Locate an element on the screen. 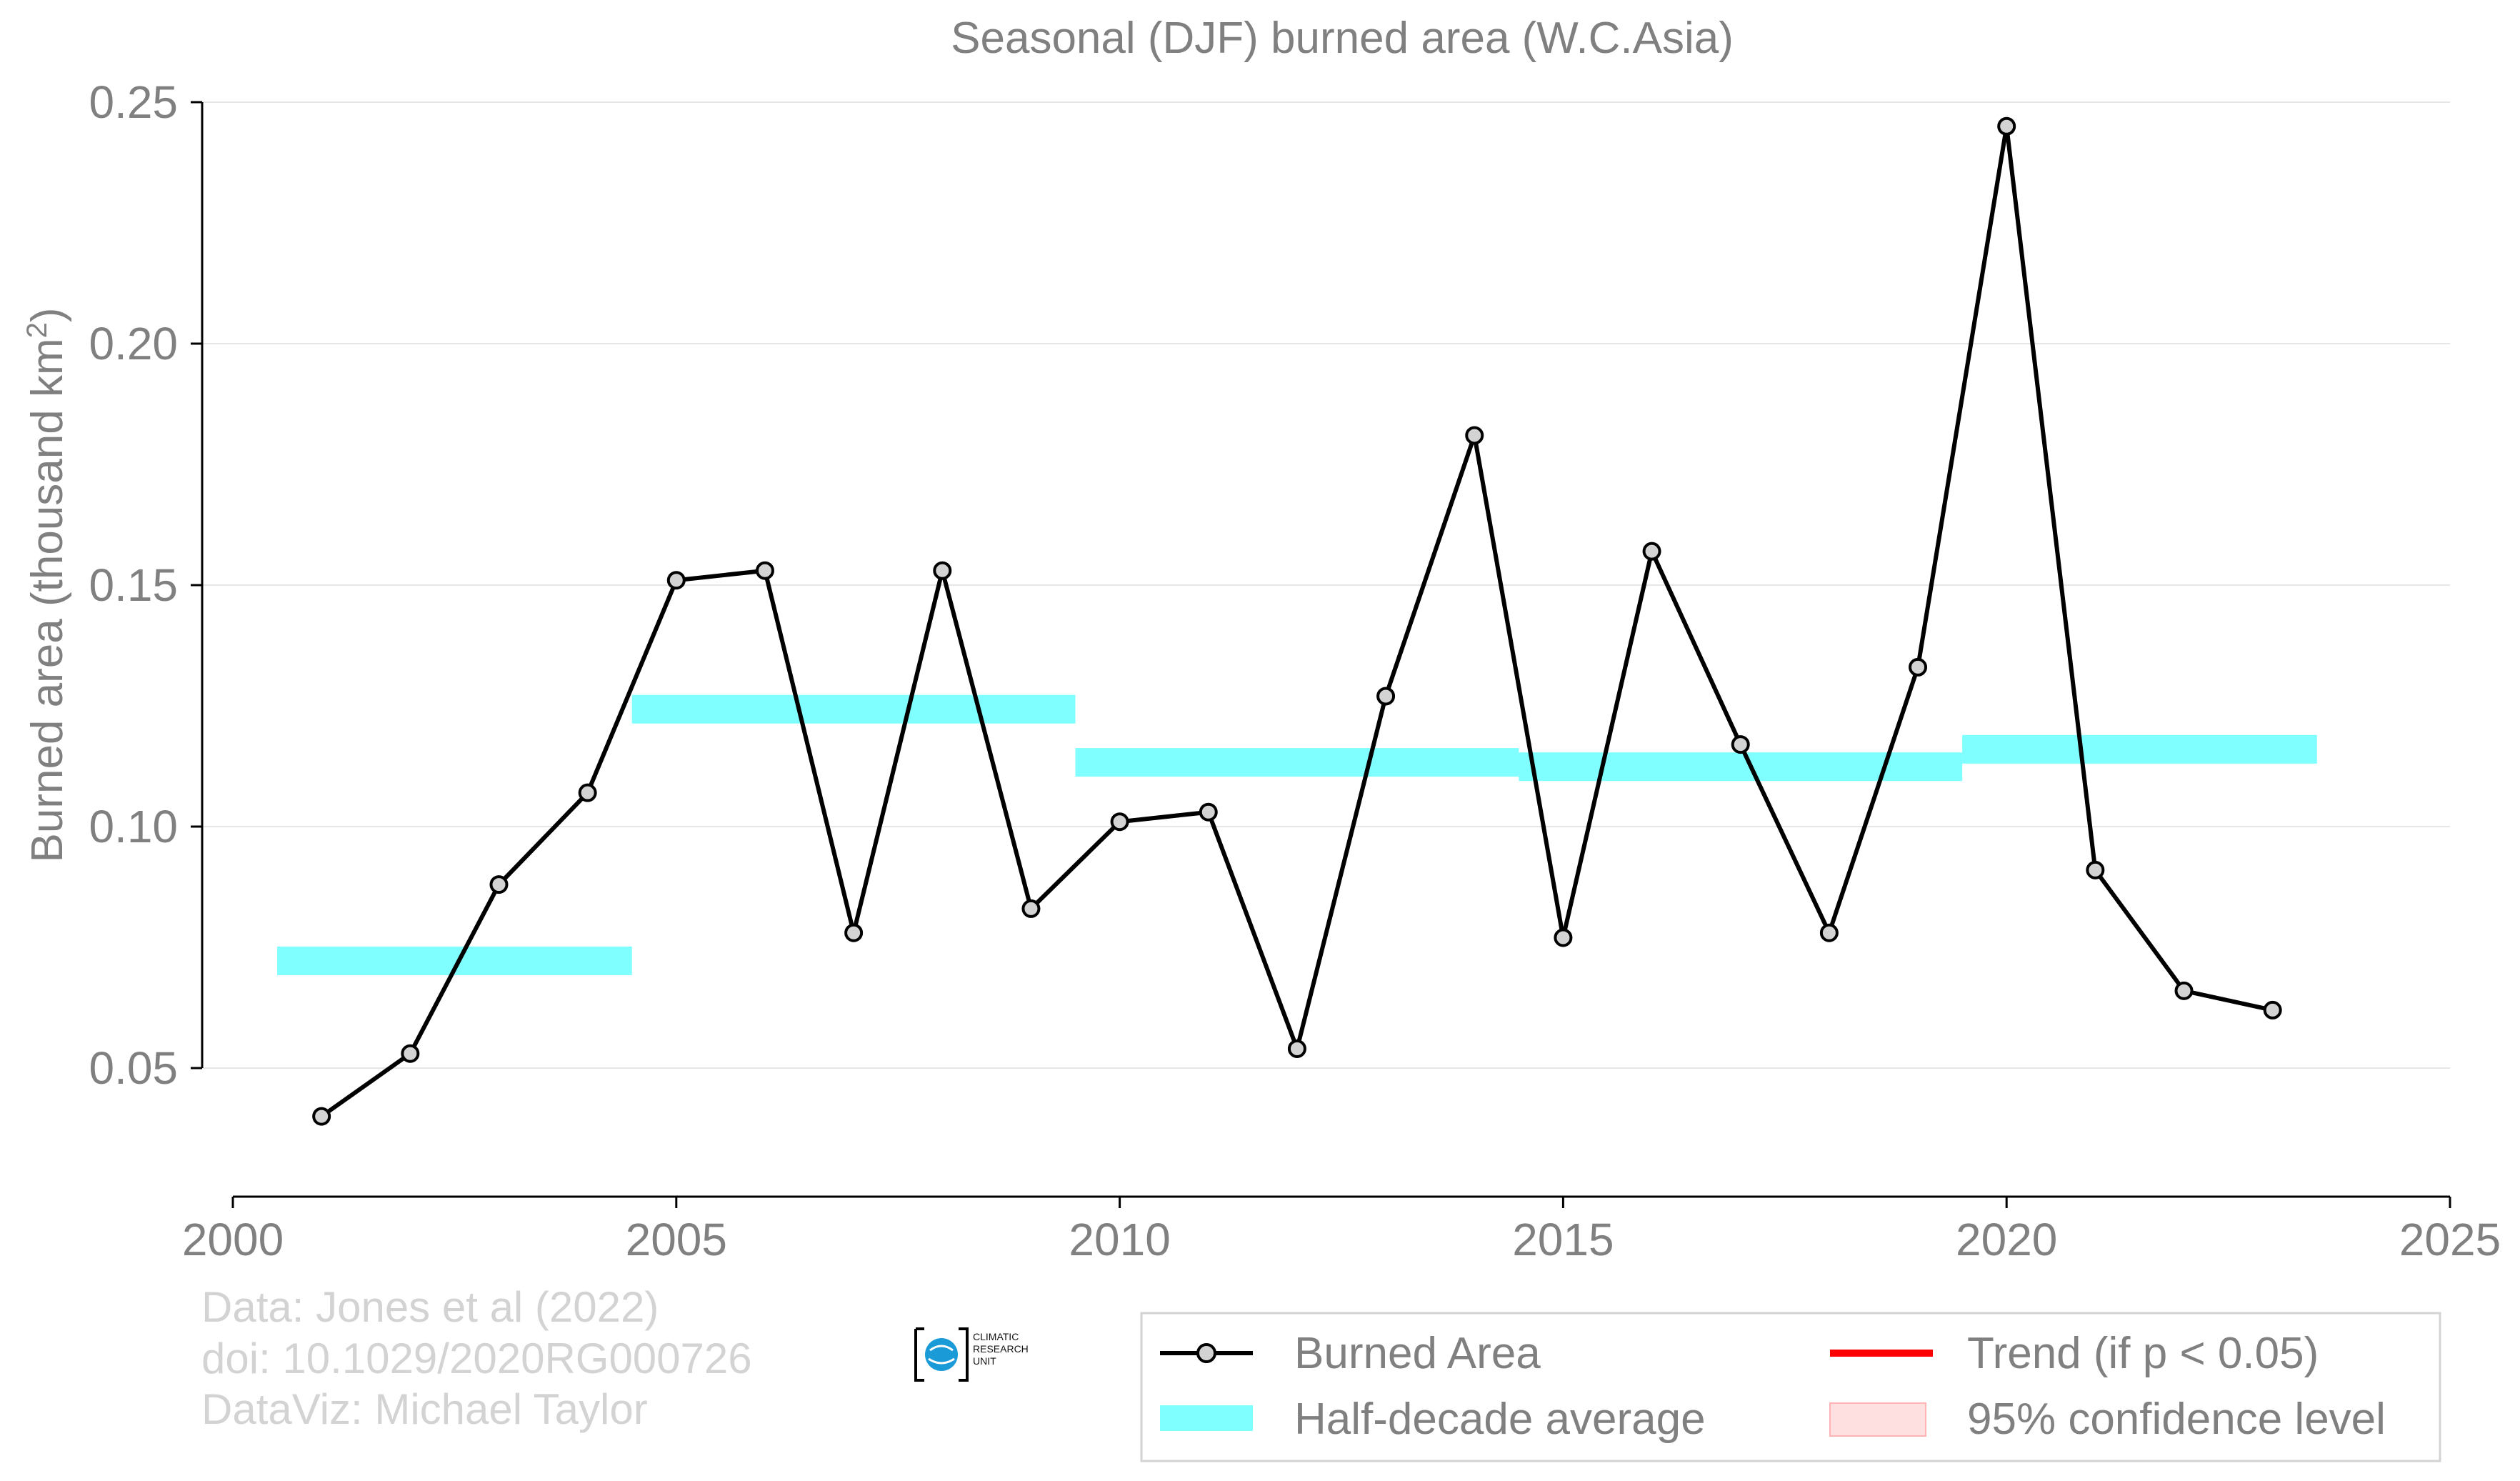 Image resolution: width=2520 pixels, height=1481 pixels. data-point-2023 is located at coordinates (2272, 1009).